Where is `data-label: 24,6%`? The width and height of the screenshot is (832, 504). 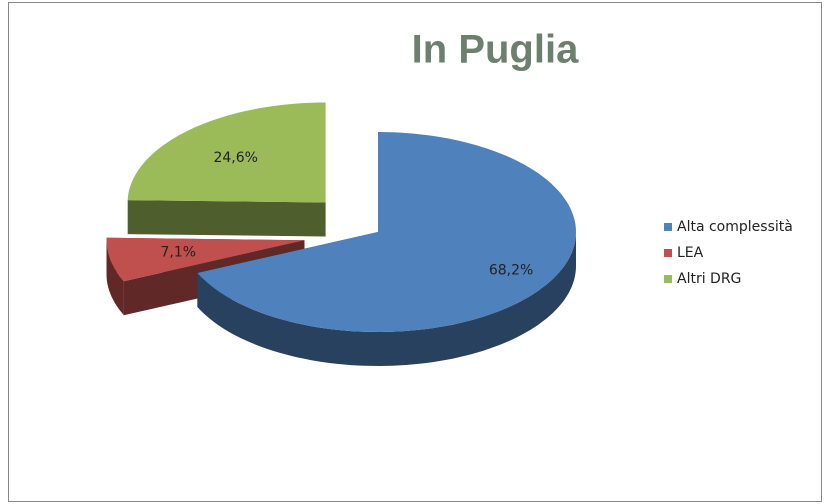 data-label: 24,6% is located at coordinates (235, 158).